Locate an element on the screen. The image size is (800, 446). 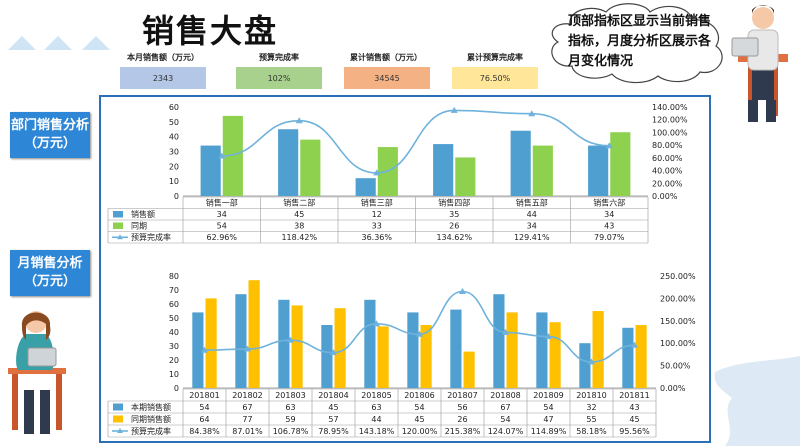
table-cell: 78.95% is located at coordinates (333, 431).